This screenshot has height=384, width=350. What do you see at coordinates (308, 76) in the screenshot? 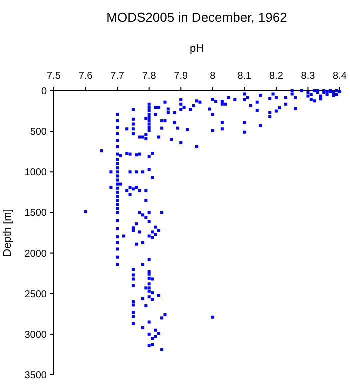
I see `x-tick-label: 8.3` at bounding box center [308, 76].